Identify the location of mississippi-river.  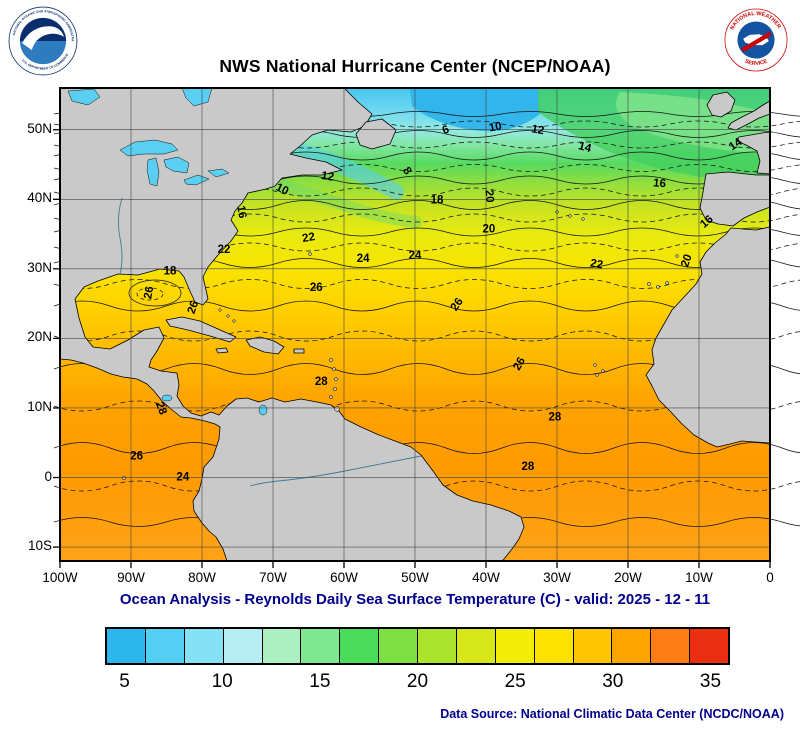
(120, 236).